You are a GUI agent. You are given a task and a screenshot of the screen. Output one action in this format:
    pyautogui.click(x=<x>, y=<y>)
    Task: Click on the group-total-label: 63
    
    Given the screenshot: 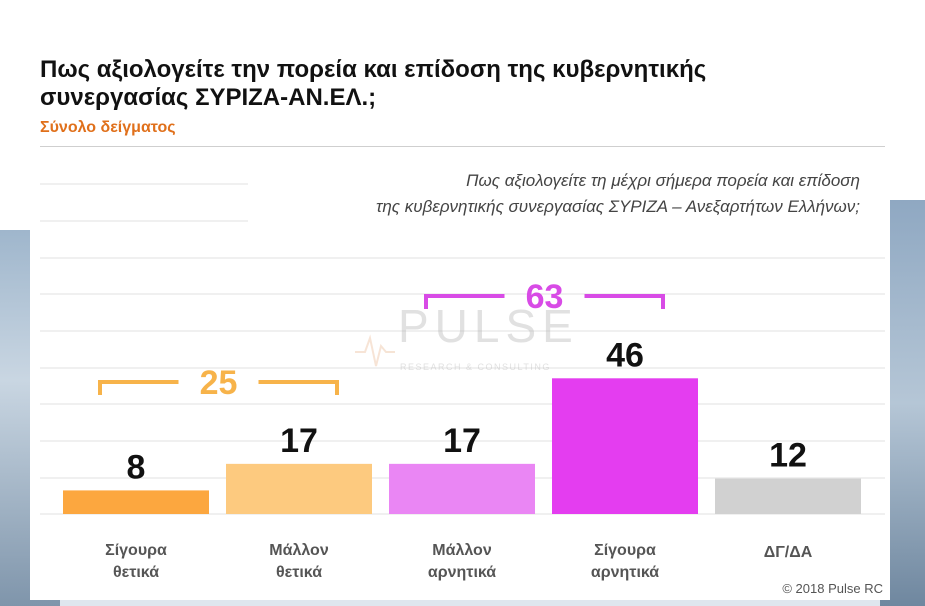 What is the action you would take?
    pyautogui.click(x=545, y=297)
    